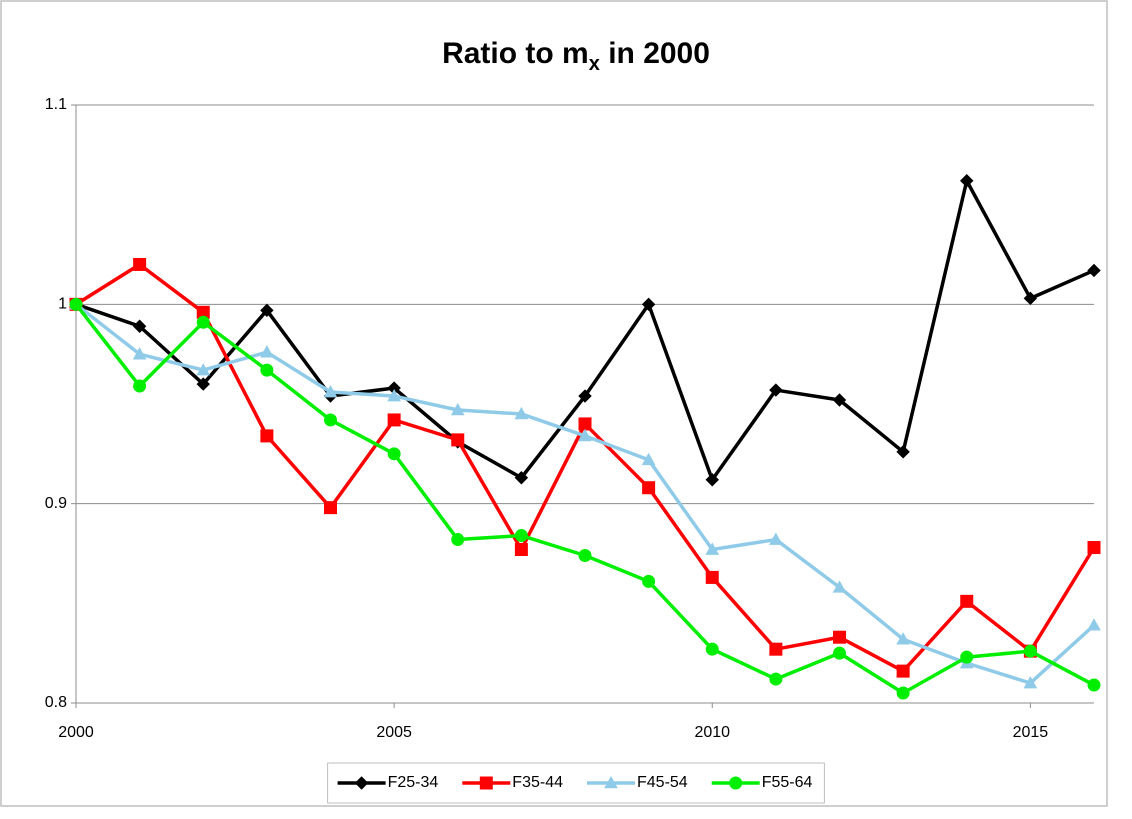 The image size is (1132, 819). Describe the element at coordinates (662, 782) in the screenshot. I see `legend-label: F45-54` at that location.